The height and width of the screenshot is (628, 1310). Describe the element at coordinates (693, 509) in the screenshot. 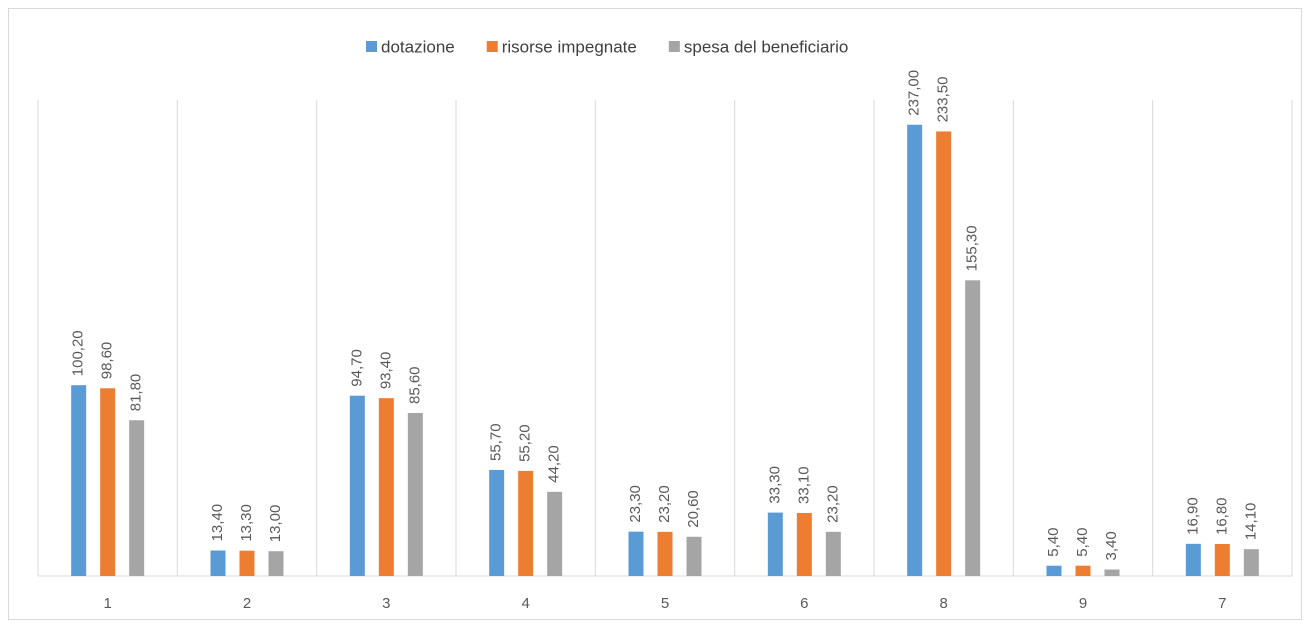

I see `data-label: 20,60` at that location.